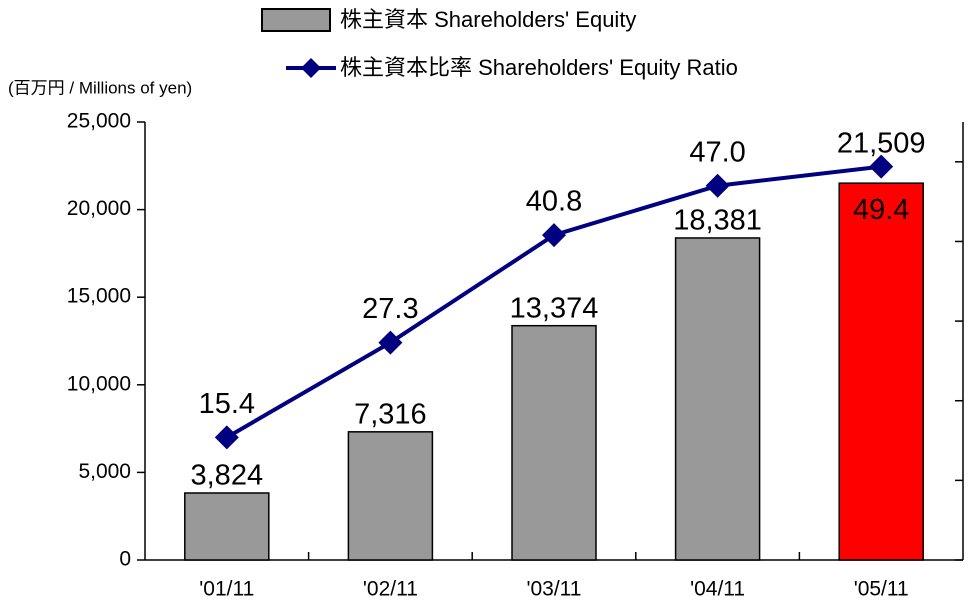 Image resolution: width=975 pixels, height=606 pixels. What do you see at coordinates (390, 589) in the screenshot?
I see `x-tick-label: '02/11` at bounding box center [390, 589].